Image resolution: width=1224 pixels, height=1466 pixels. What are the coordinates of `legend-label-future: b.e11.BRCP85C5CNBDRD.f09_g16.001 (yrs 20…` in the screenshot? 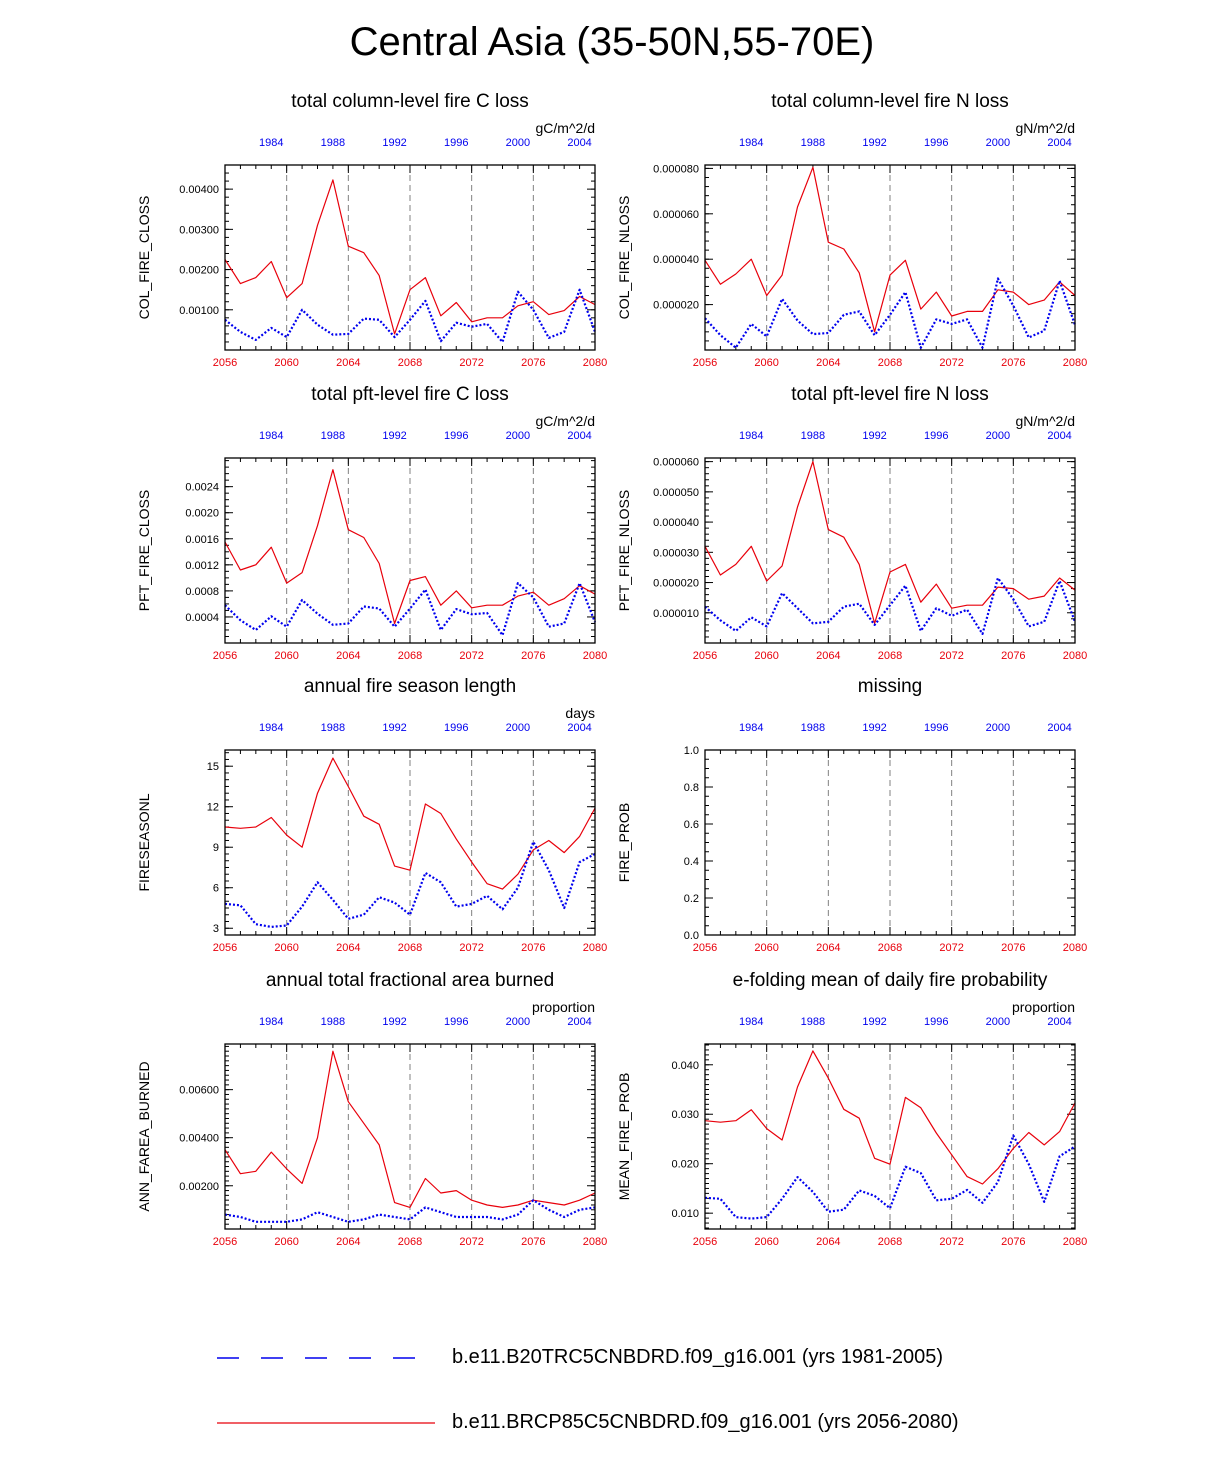 It's located at (705, 1422).